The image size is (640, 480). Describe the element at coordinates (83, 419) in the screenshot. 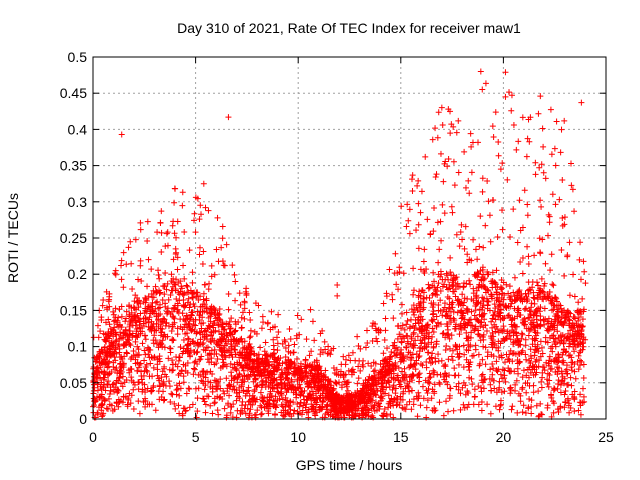

I see `y-tick-label: 0` at that location.